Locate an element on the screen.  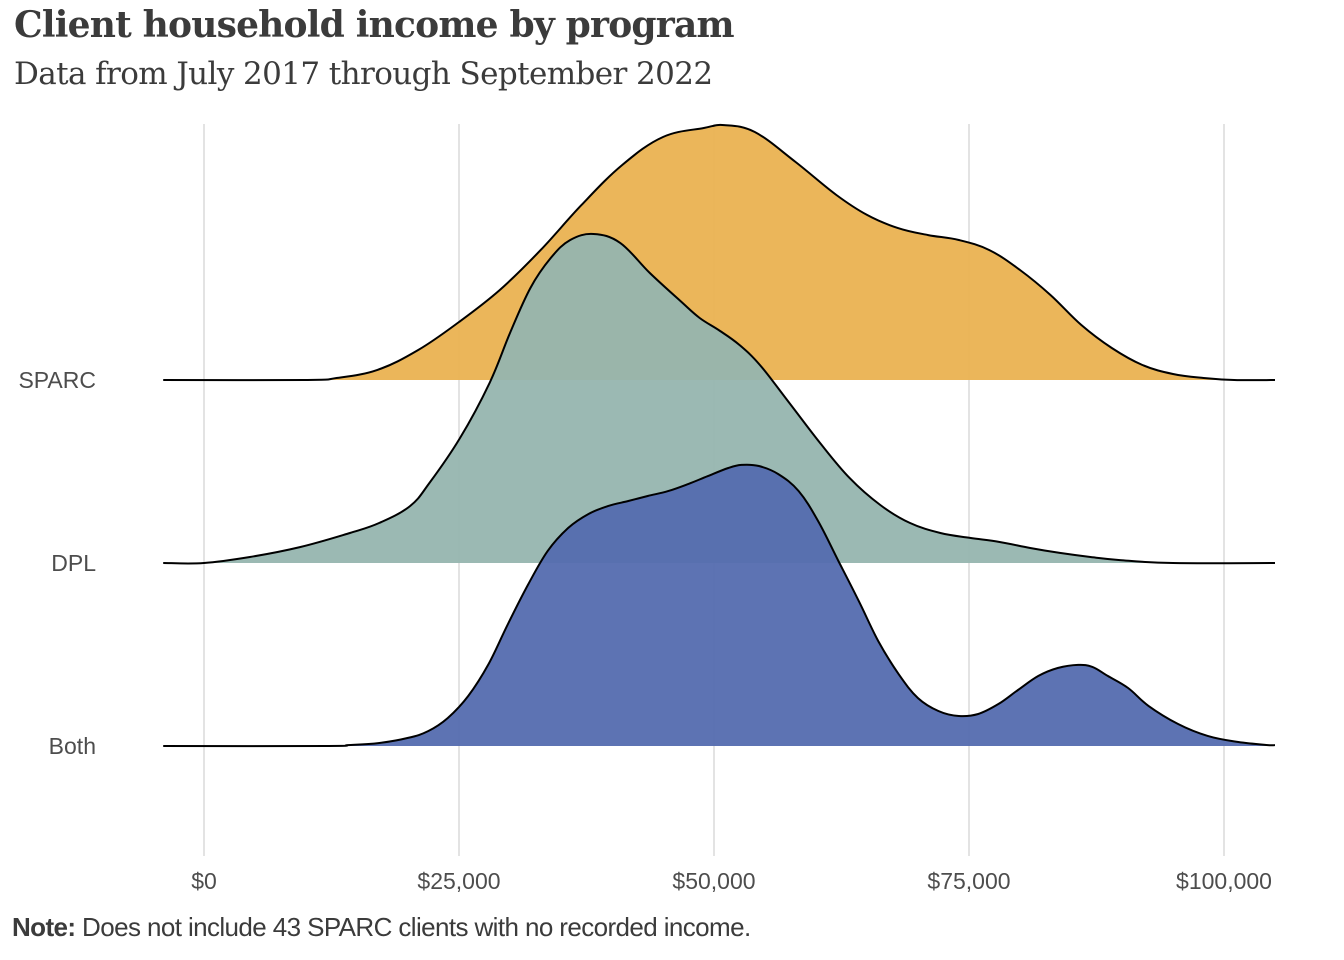
category-label: SPARC is located at coordinates (57, 380).